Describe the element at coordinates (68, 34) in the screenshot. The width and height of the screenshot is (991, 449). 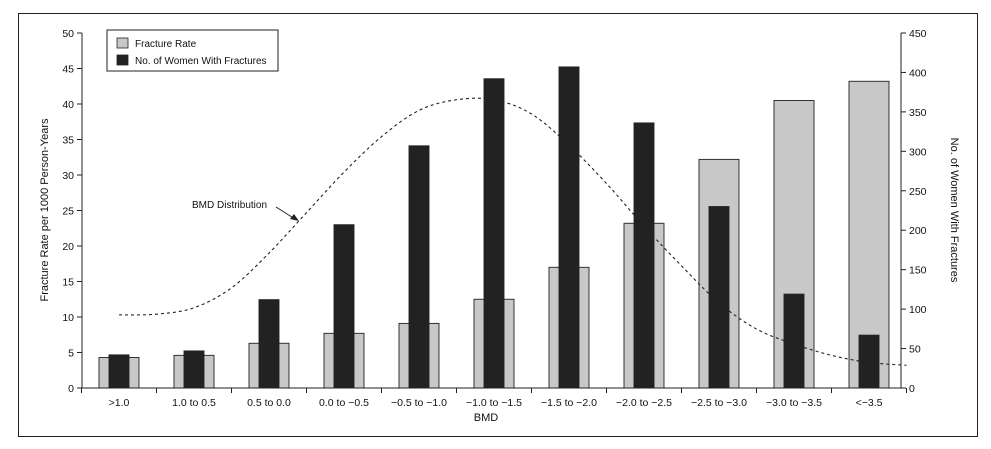
I see `y-left-tick-label: 50` at that location.